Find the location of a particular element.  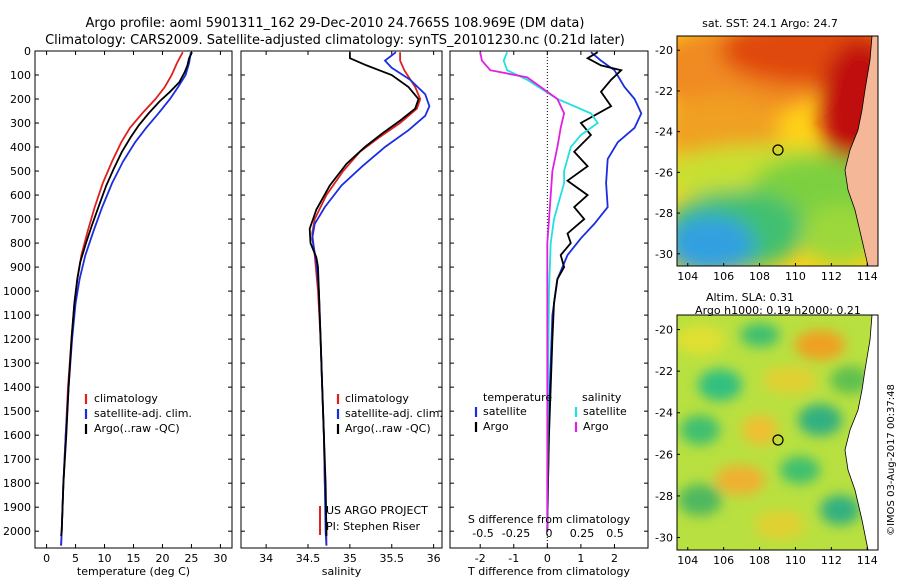

x-tick-label: 35 is located at coordinates (350, 558).